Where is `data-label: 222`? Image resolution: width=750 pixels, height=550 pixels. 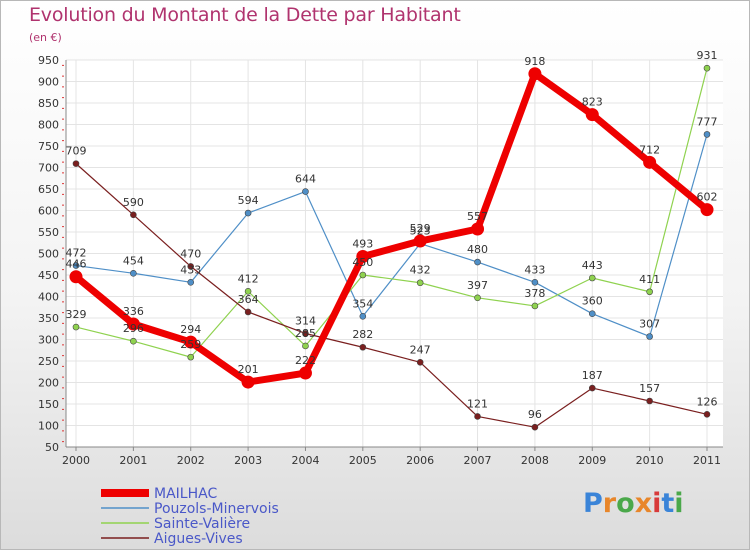 data-label: 222 is located at coordinates (305, 360).